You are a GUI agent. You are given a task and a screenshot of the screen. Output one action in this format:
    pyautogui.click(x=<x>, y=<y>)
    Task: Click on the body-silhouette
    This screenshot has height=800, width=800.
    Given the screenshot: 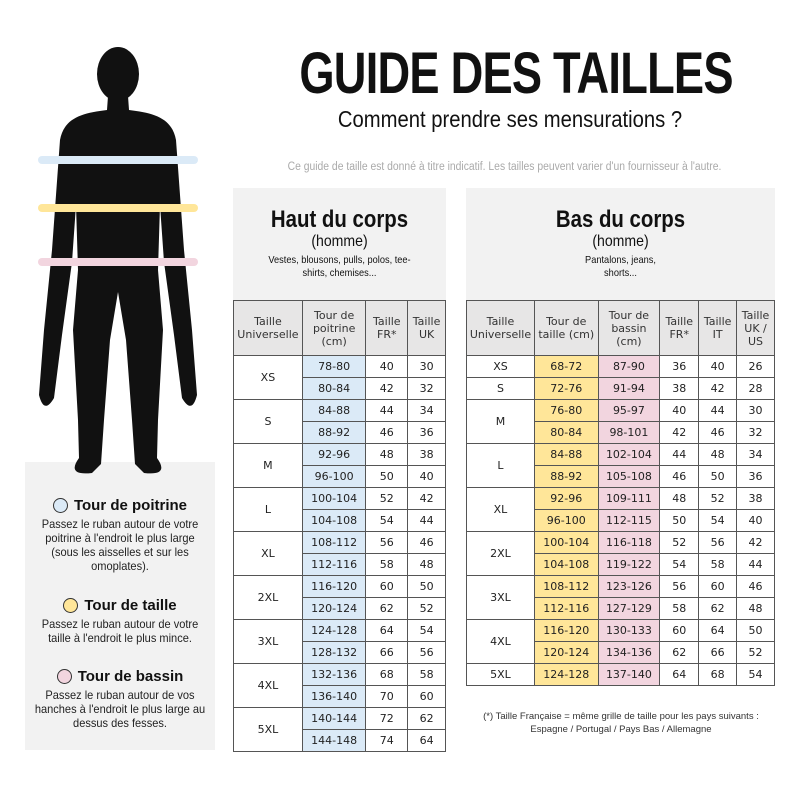 What is the action you would take?
    pyautogui.click(x=118, y=260)
    